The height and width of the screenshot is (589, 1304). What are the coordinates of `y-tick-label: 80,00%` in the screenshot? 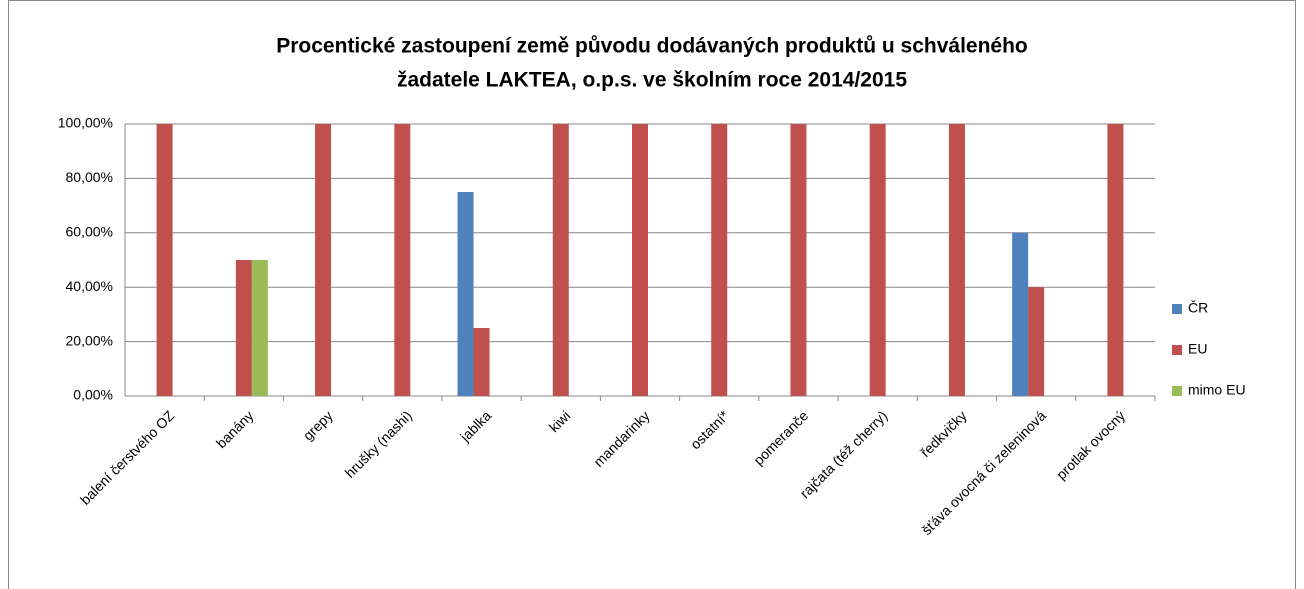 It's located at (89, 177).